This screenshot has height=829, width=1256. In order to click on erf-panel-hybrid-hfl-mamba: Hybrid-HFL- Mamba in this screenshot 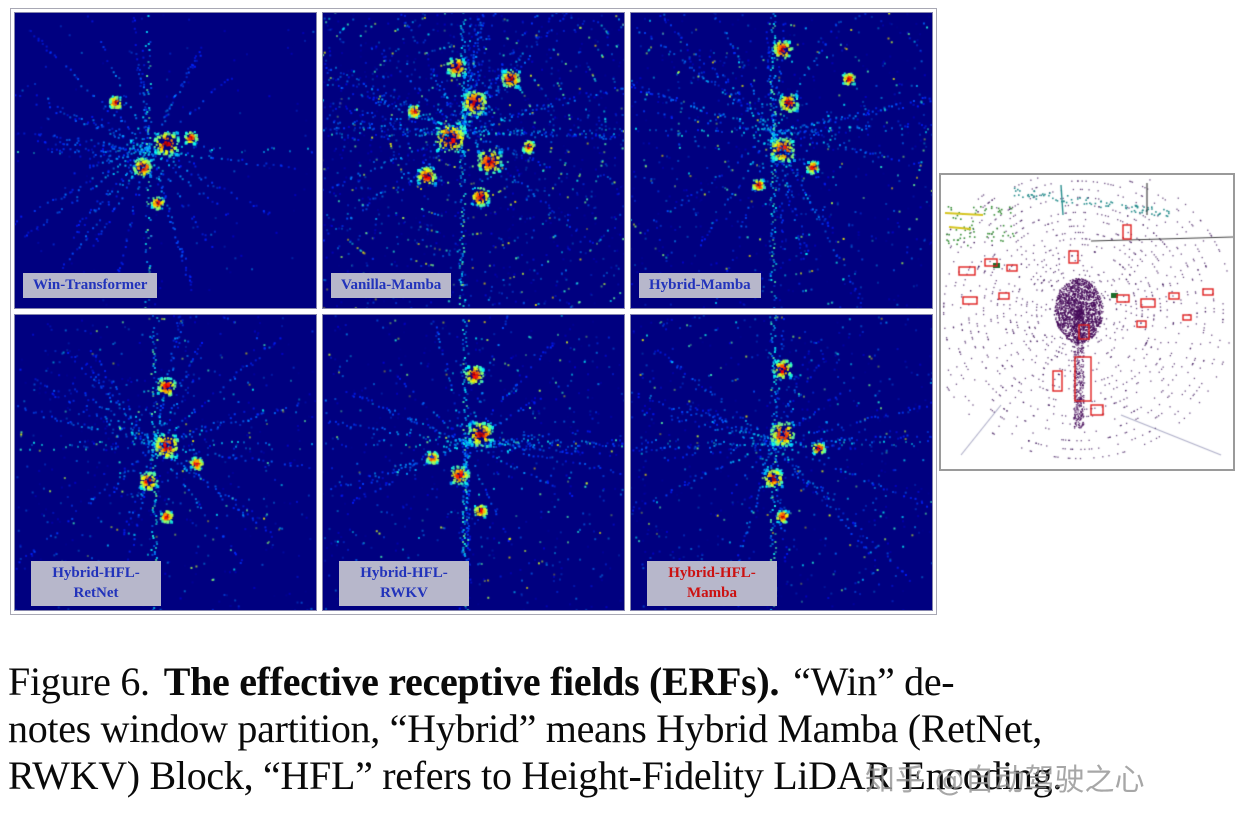, I will do `click(781, 462)`.